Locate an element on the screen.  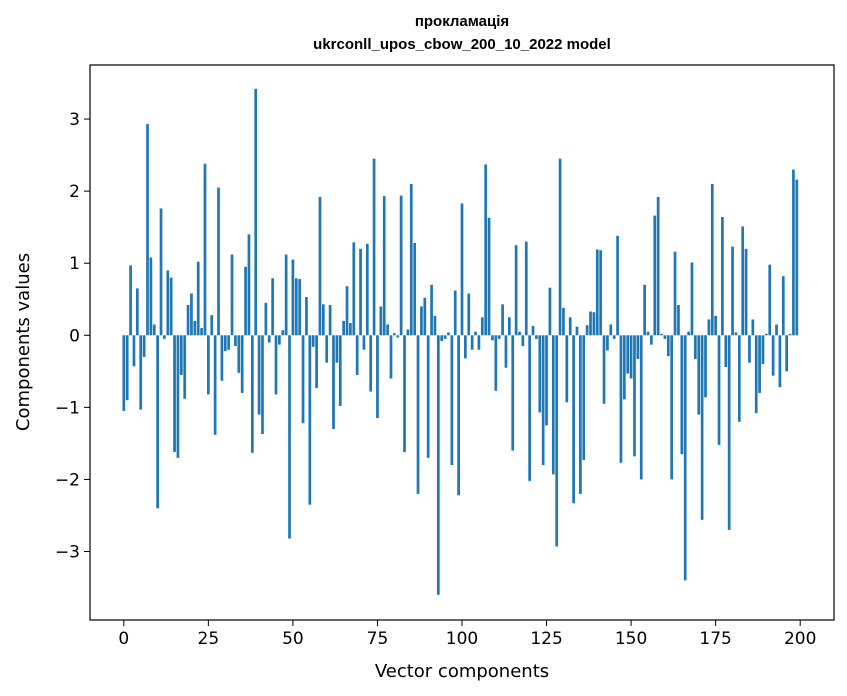
y-axis-ticks: −3 −2 −1 0 1 2 3 is located at coordinates (72, 336).